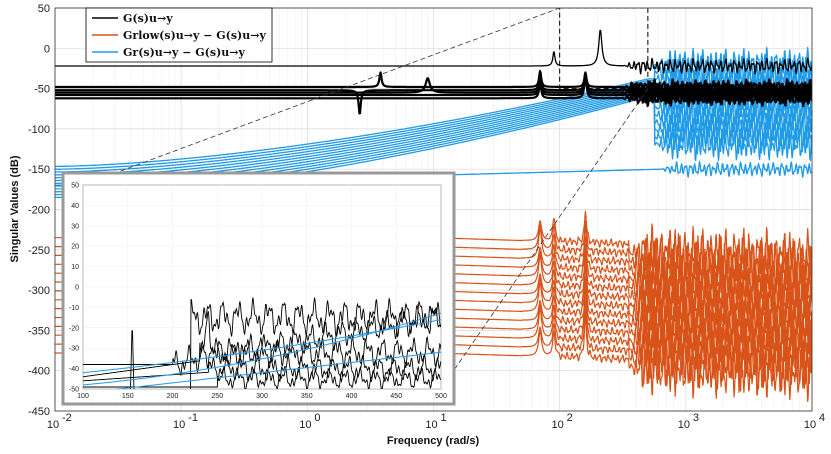 The height and width of the screenshot is (454, 831). What do you see at coordinates (47, 49) in the screenshot?
I see `y-tick-label: 0` at bounding box center [47, 49].